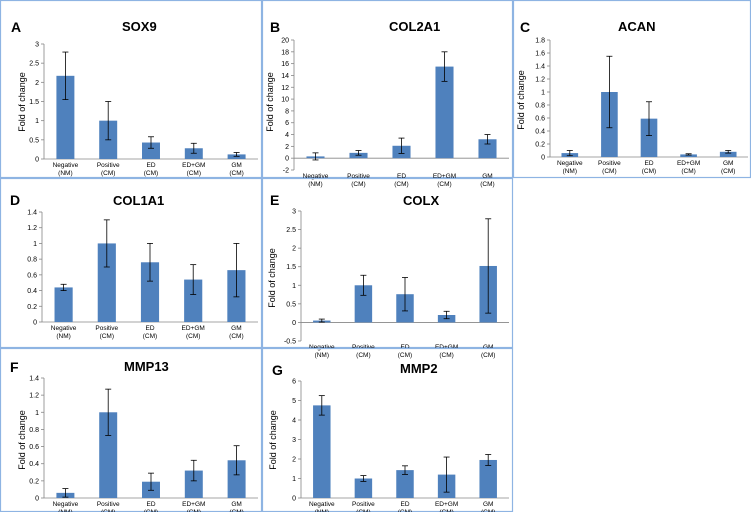 The image size is (751, 512). Describe the element at coordinates (287, 111) in the screenshot. I see `y-tick-label: 8` at that location.